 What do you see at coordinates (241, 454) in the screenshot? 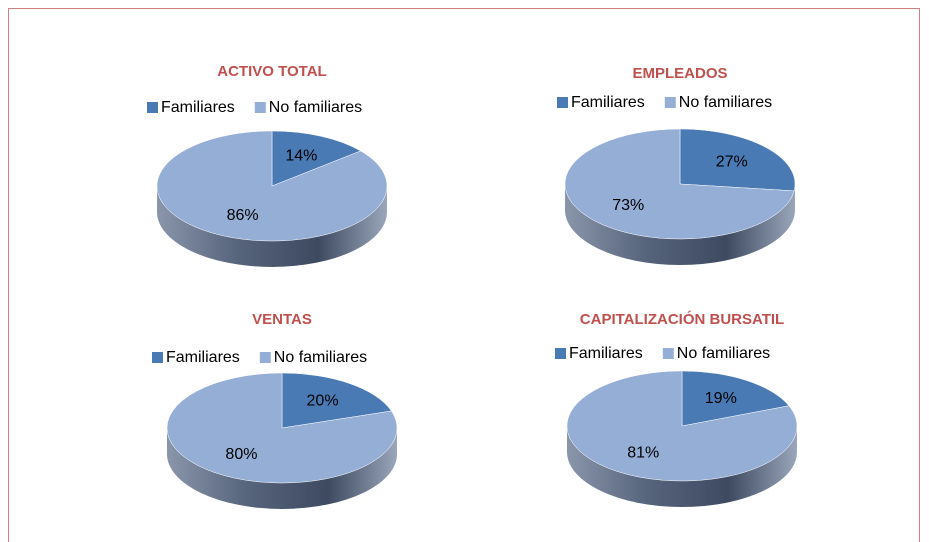
I see `data-label: 80%` at bounding box center [241, 454].